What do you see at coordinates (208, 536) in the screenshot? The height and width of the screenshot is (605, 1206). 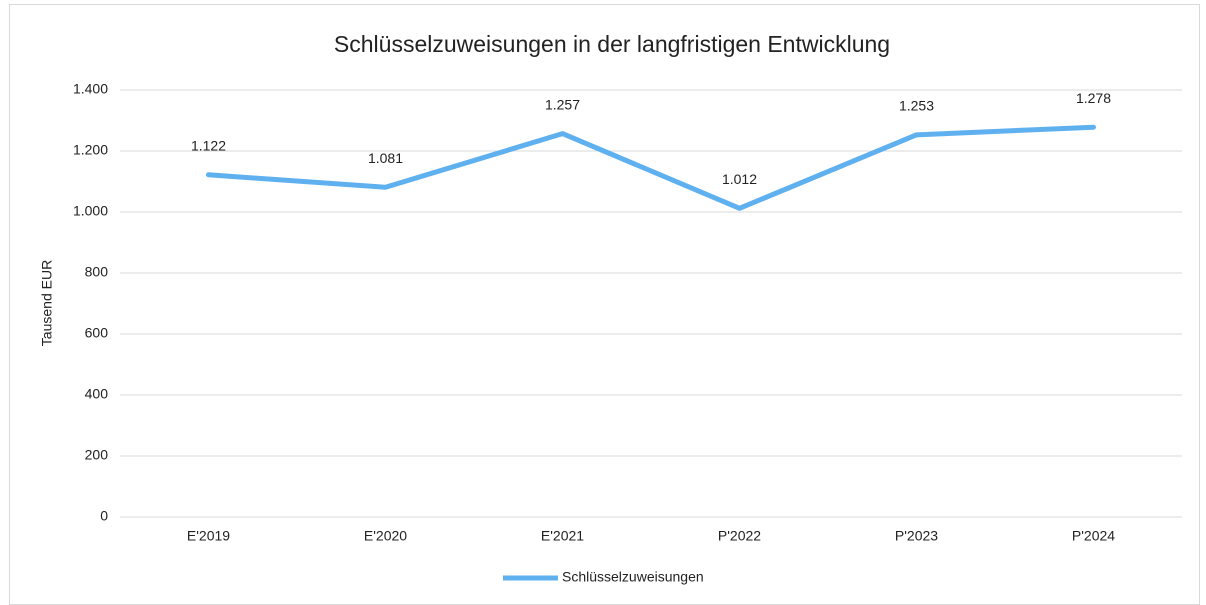 I see `x-tick-label: E'2019` at bounding box center [208, 536].